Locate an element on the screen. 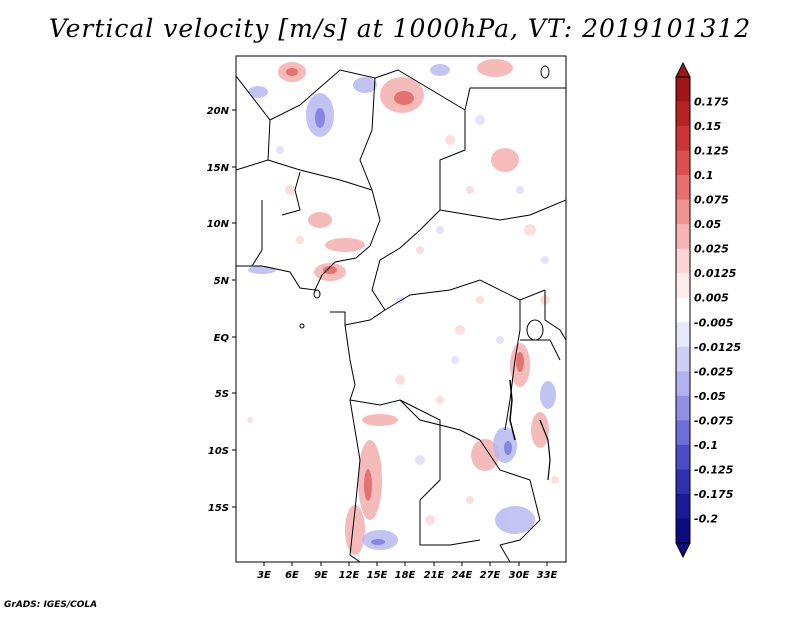 Image resolution: width=800 pixels, height=618 pixels. colorbar-label: -0.2 is located at coordinates (706, 518).